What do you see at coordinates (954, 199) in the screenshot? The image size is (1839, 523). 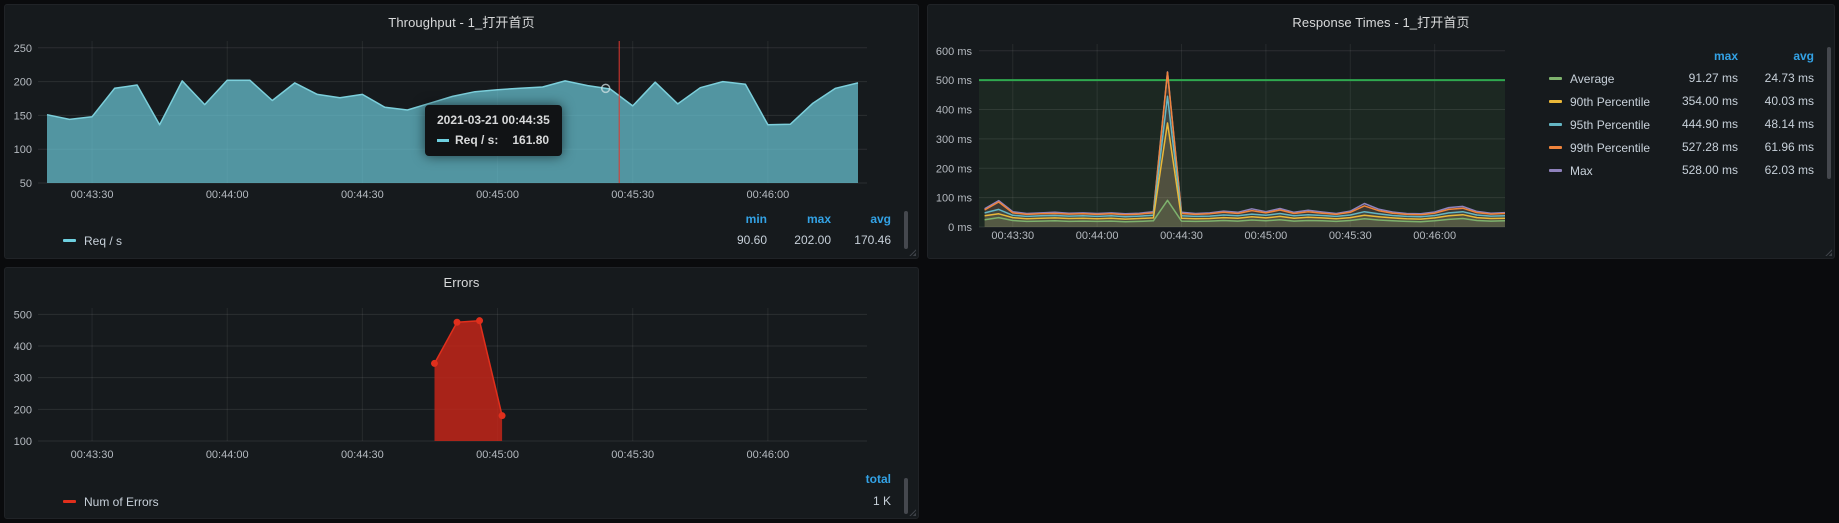 I see `svg-text: 100 ms` at bounding box center [954, 199].